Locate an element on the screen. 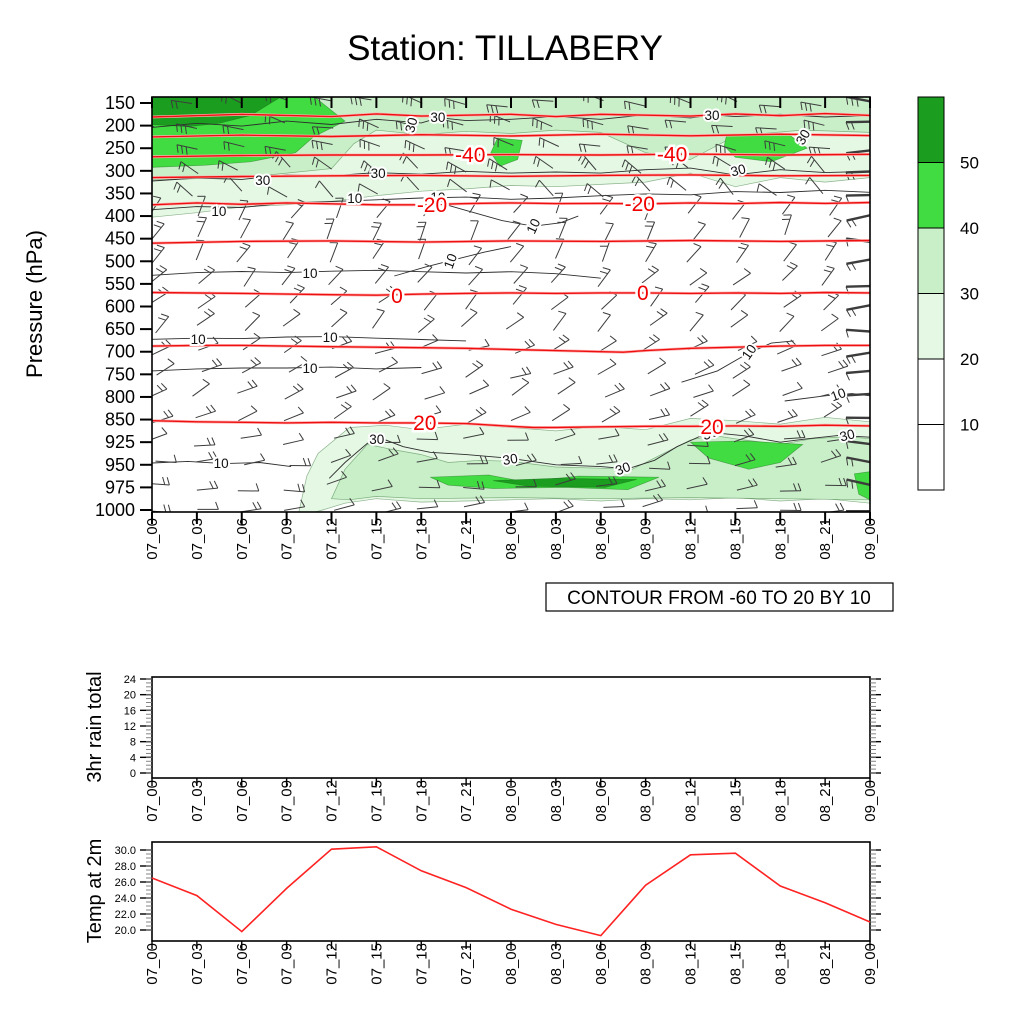 This screenshot has height=1024, width=1024. main-x-tick-label: 07_15 is located at coordinates (376, 539).